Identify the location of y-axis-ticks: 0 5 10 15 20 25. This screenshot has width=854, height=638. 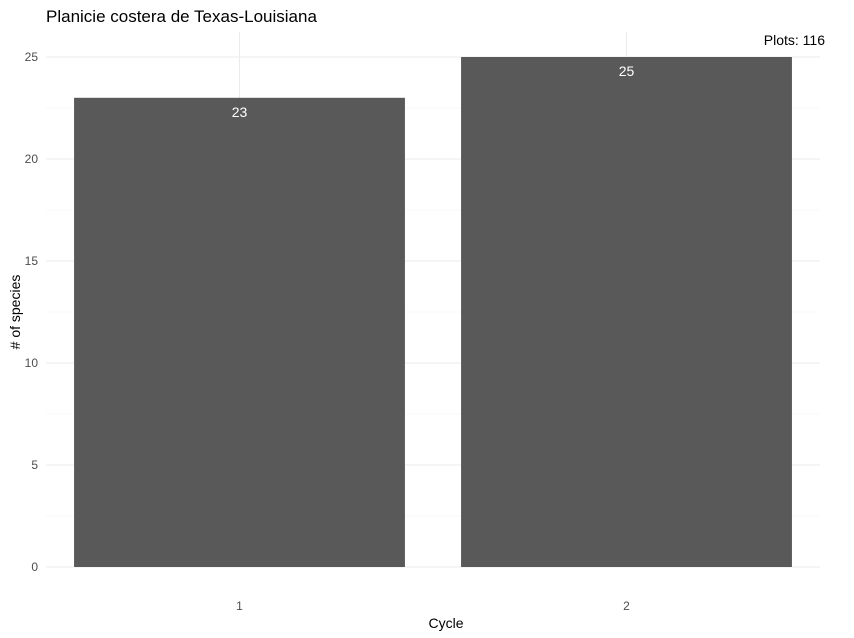
(32, 312).